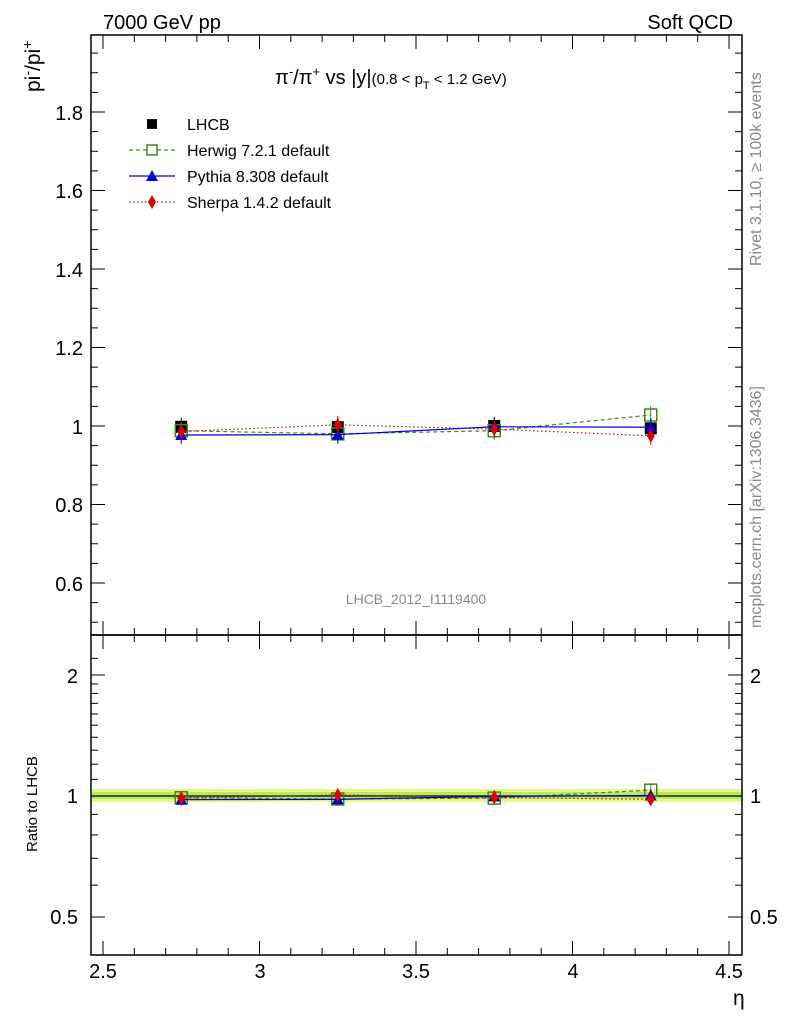 This screenshot has width=786, height=1024. What do you see at coordinates (72, 677) in the screenshot?
I see `ratio-tick-label-2-left: 2` at bounding box center [72, 677].